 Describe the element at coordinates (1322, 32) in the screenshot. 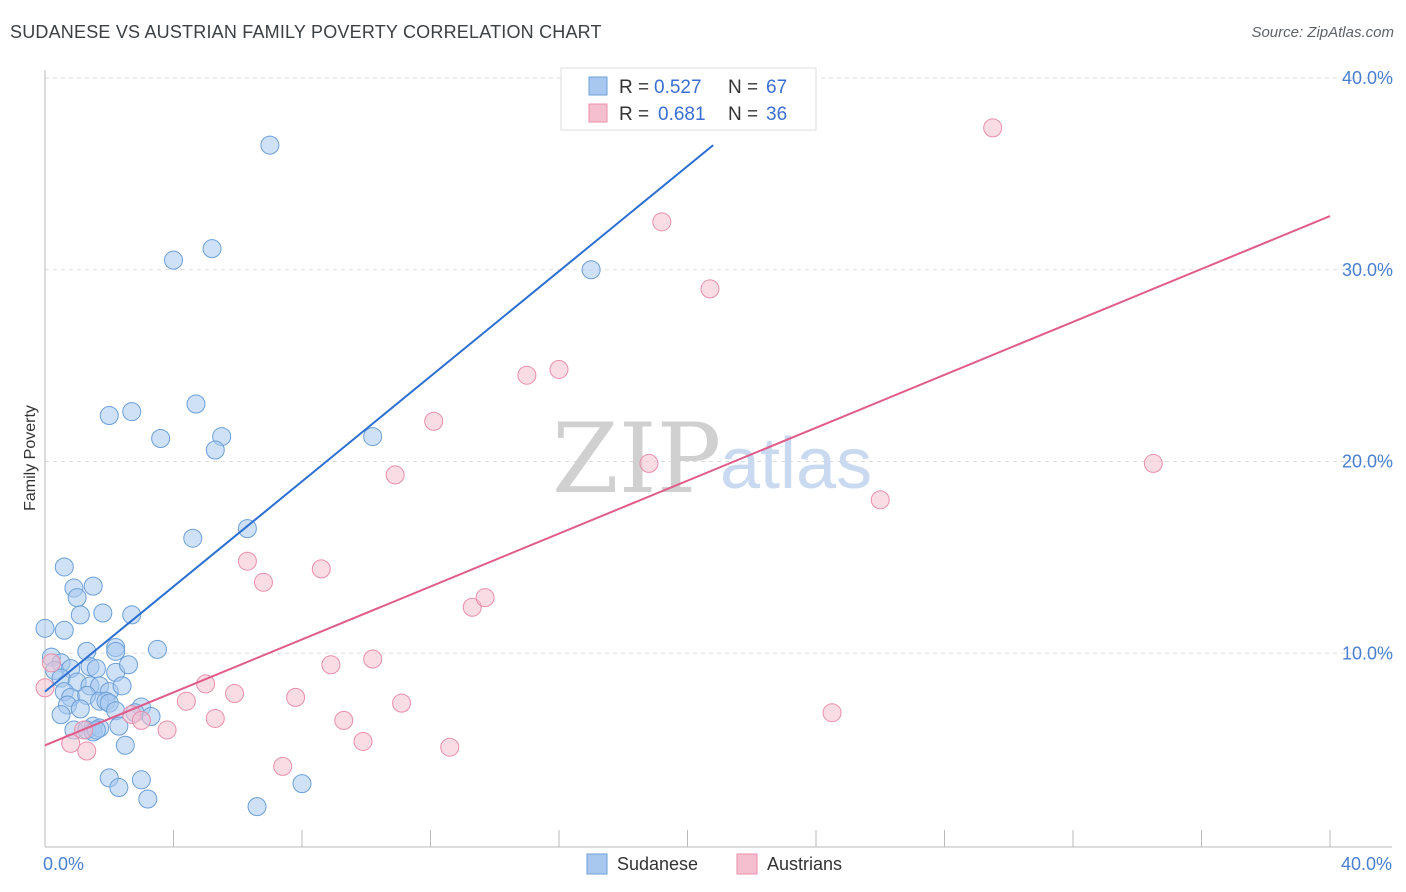

I see `source-label: Source: ZipAtlas.com` at that location.